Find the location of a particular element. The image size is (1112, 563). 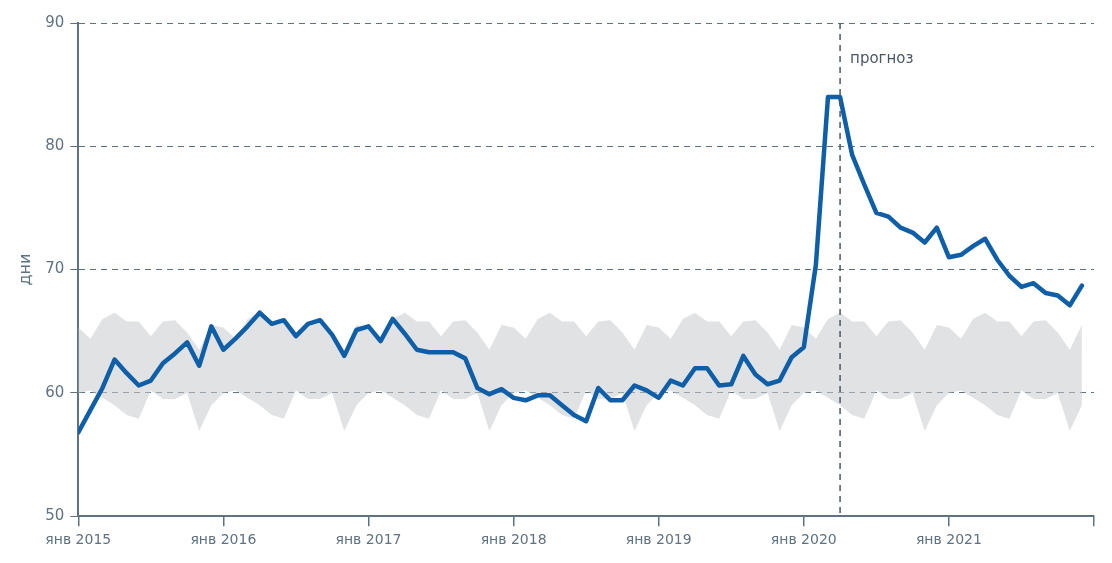

y-tick-label: 70 is located at coordinates (55, 268).